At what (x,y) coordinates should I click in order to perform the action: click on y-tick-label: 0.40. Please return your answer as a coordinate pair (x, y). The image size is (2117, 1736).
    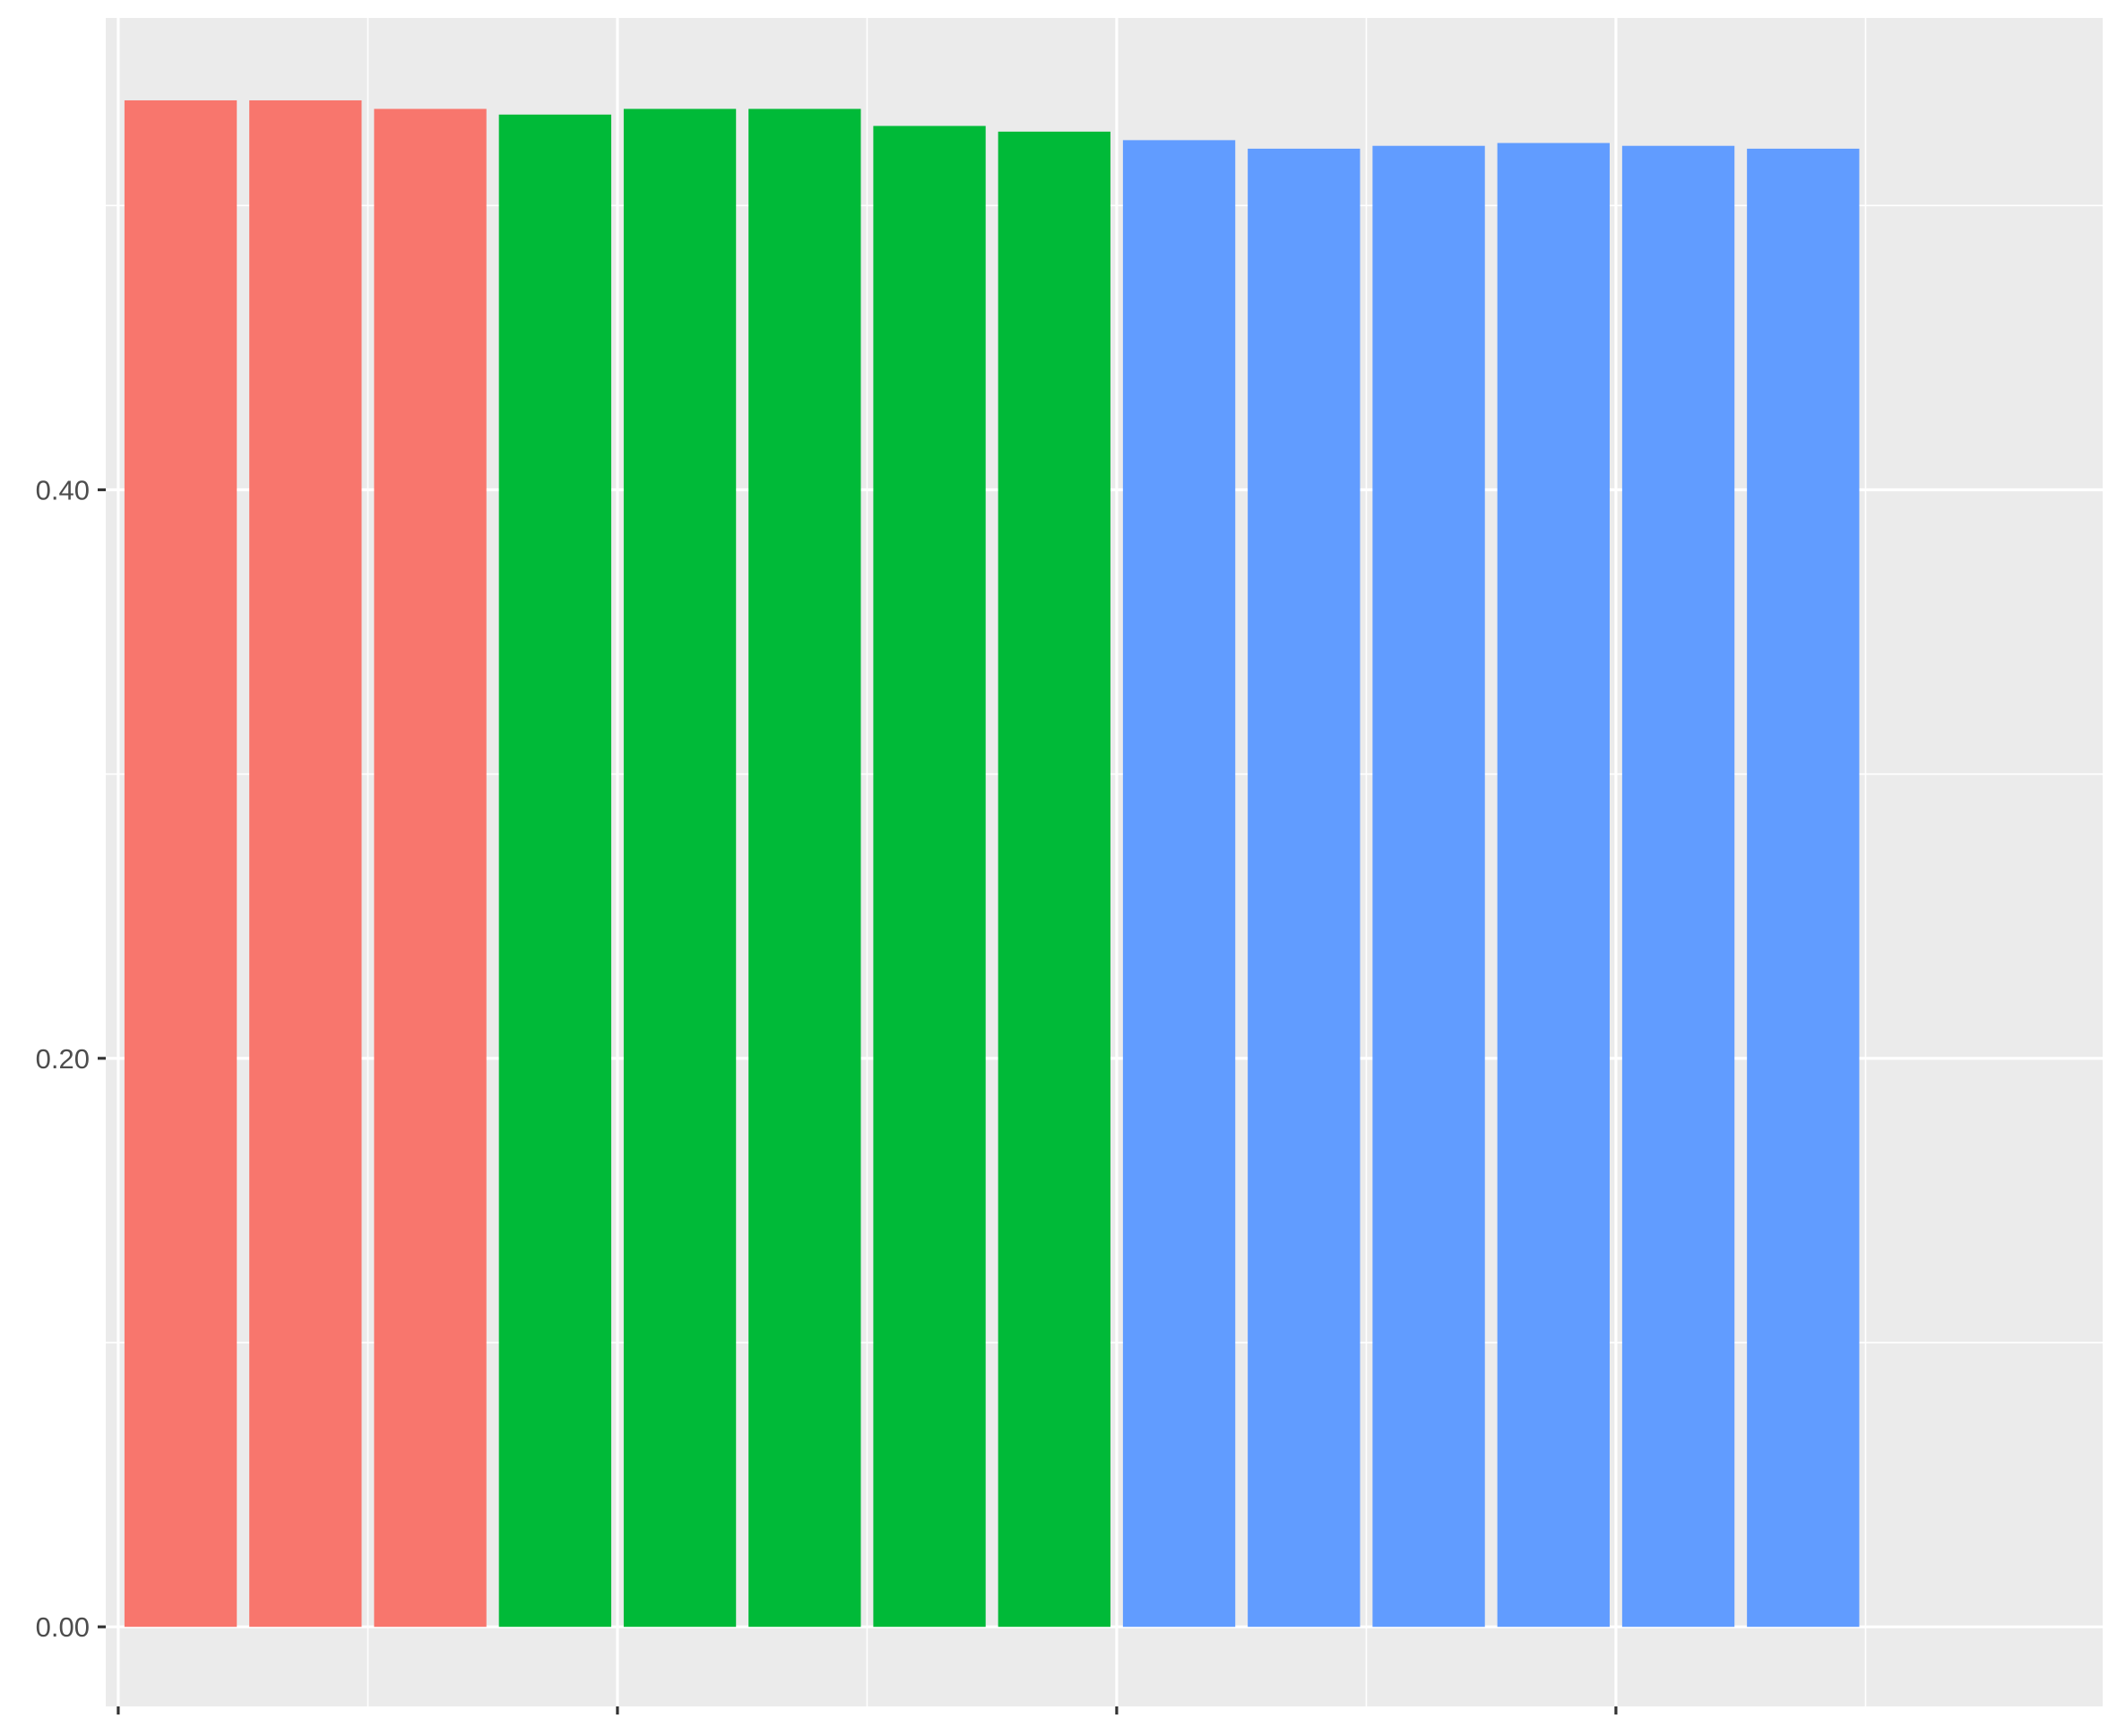
    Looking at the image, I should click on (63, 490).